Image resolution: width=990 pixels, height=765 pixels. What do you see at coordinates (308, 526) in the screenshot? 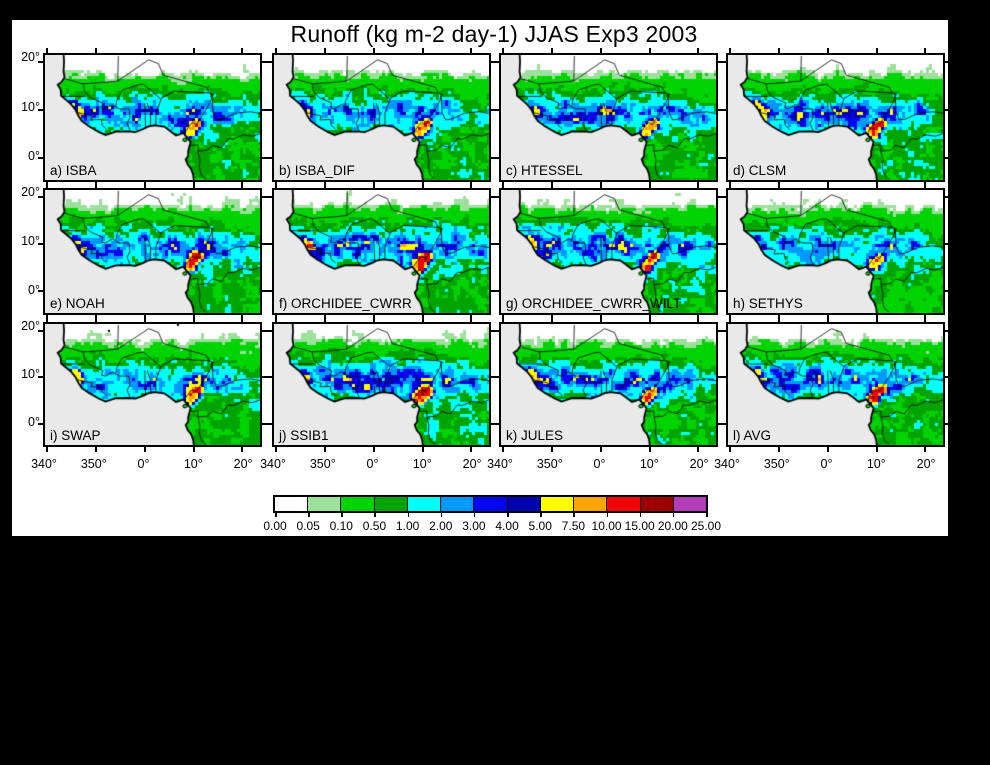
I see `colorbar-label: 0.05` at bounding box center [308, 526].